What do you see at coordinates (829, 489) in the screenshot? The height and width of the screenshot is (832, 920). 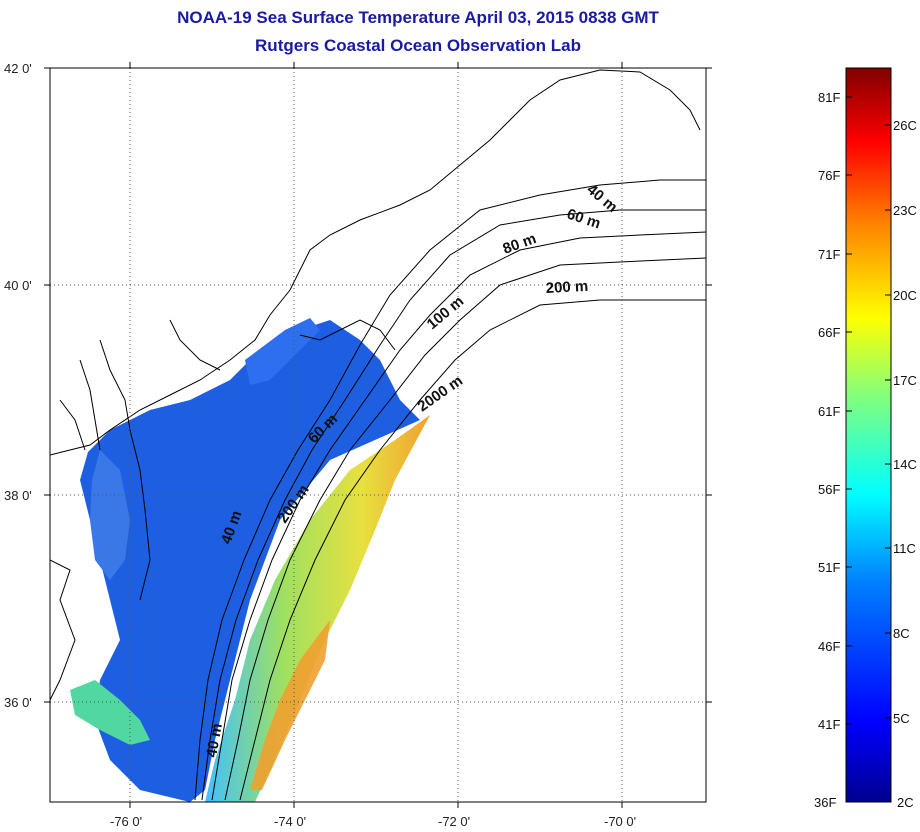 I see `colorbar-f-label: 56F` at bounding box center [829, 489].